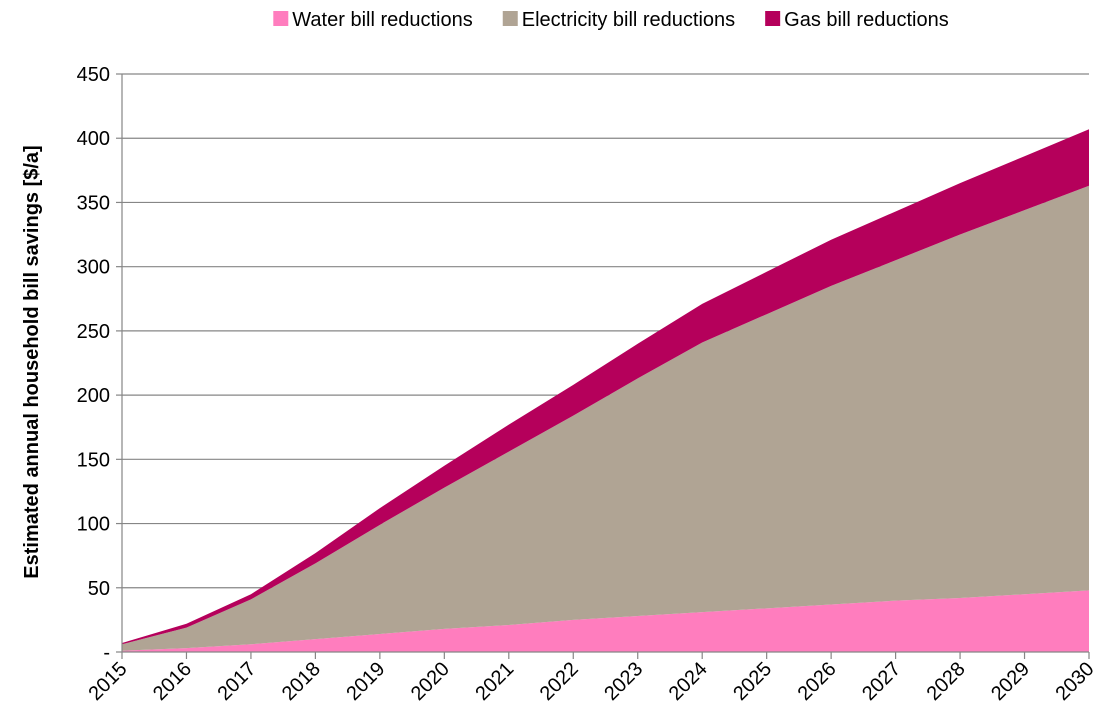  Describe the element at coordinates (172, 681) in the screenshot. I see `x-tick-label: 2016` at that location.